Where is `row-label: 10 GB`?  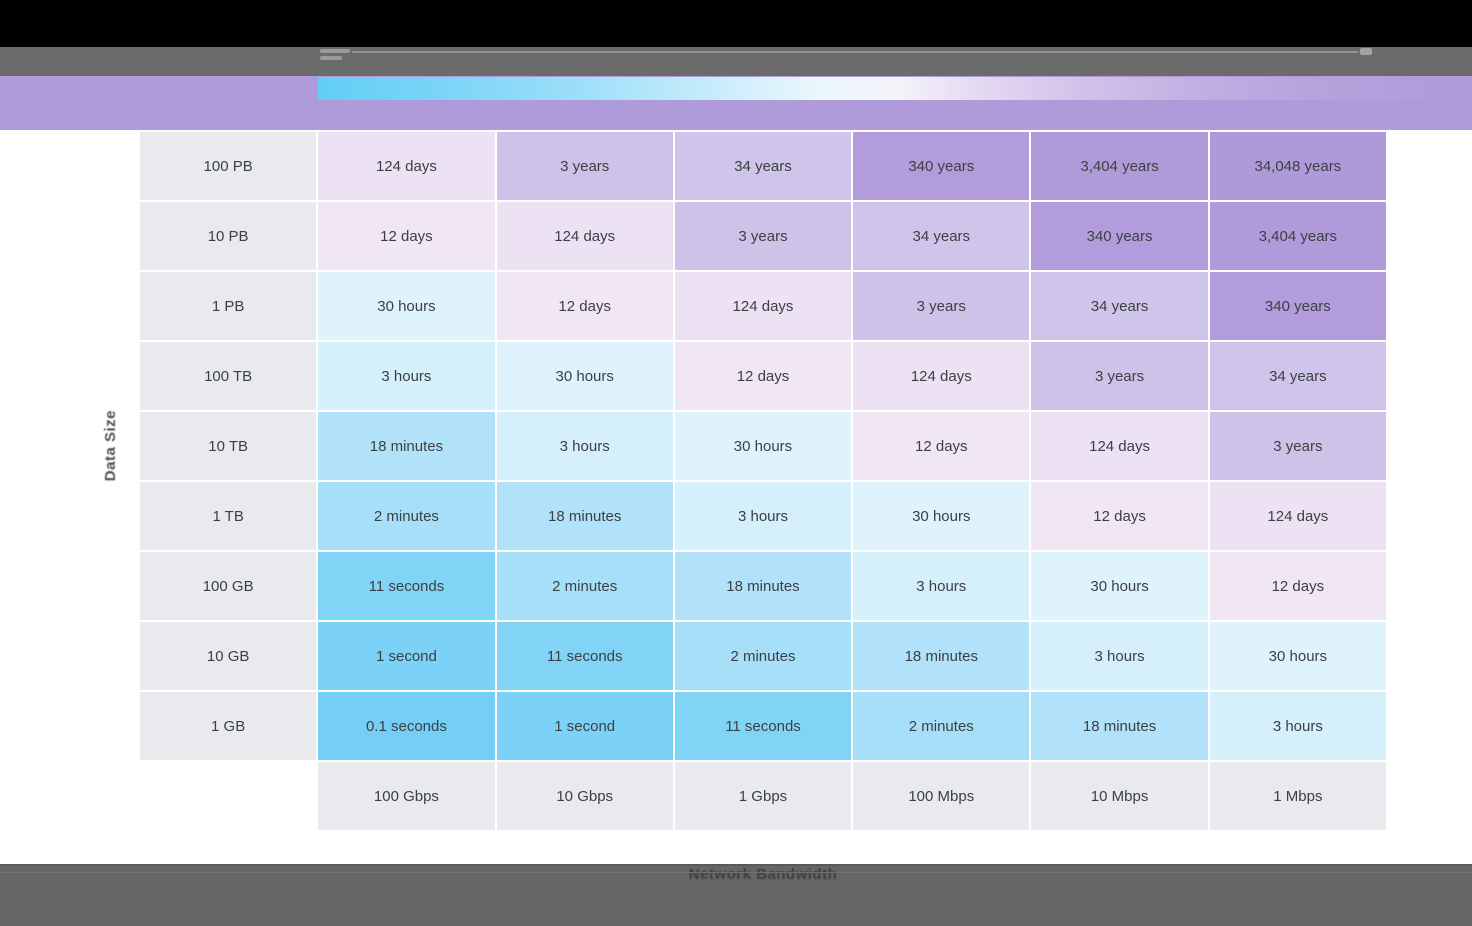 row-label: 10 GB is located at coordinates (228, 656).